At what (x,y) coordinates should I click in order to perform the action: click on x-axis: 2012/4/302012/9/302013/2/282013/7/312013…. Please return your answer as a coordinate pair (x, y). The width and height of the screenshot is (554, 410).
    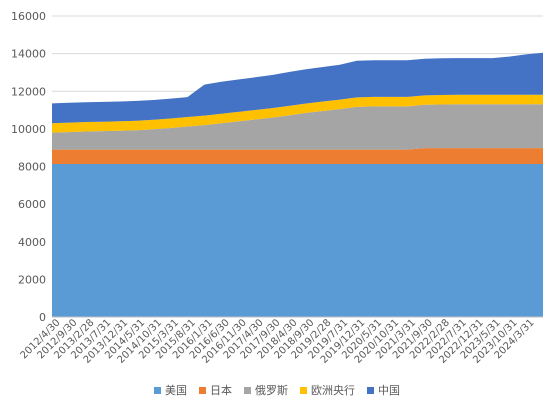
    Looking at the image, I should click on (281, 341).